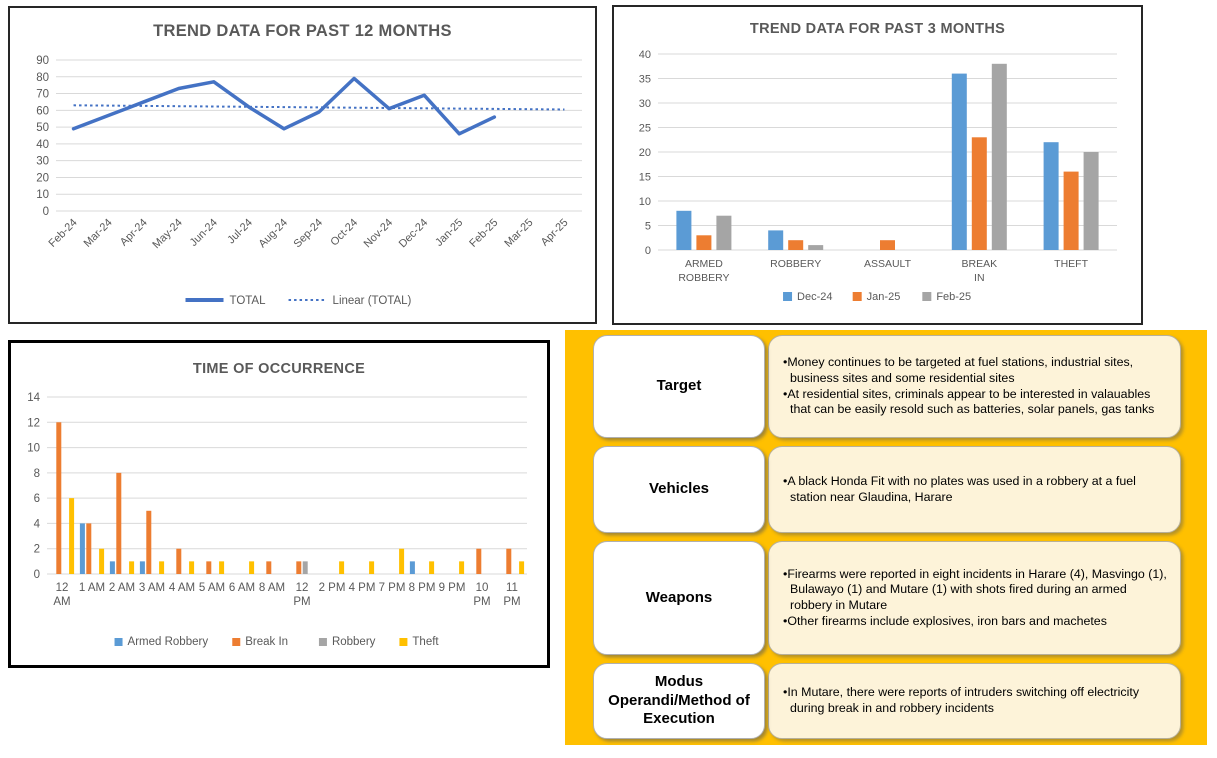 This screenshot has height=758, width=1217. I want to click on svg-text: Nov-24, so click(379, 234).